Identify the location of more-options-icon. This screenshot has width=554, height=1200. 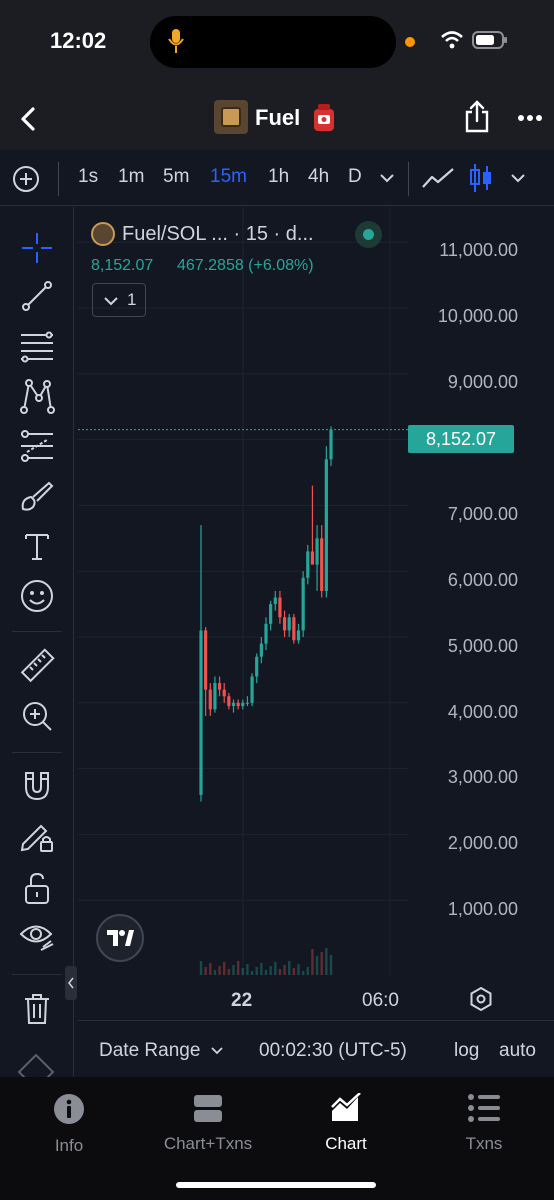
(530, 118).